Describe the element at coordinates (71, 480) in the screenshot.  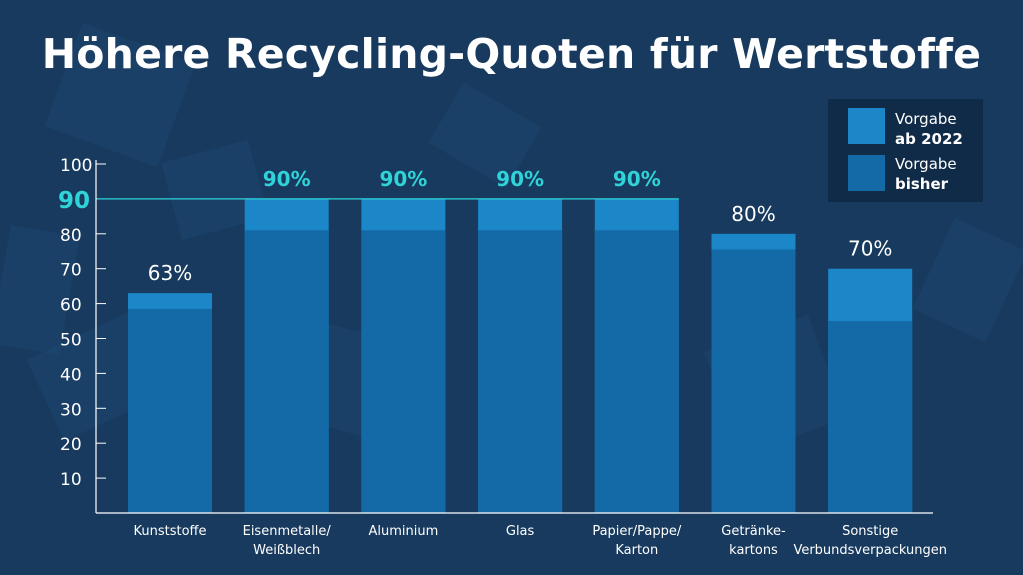
I see `y-tick-label: 10` at that location.